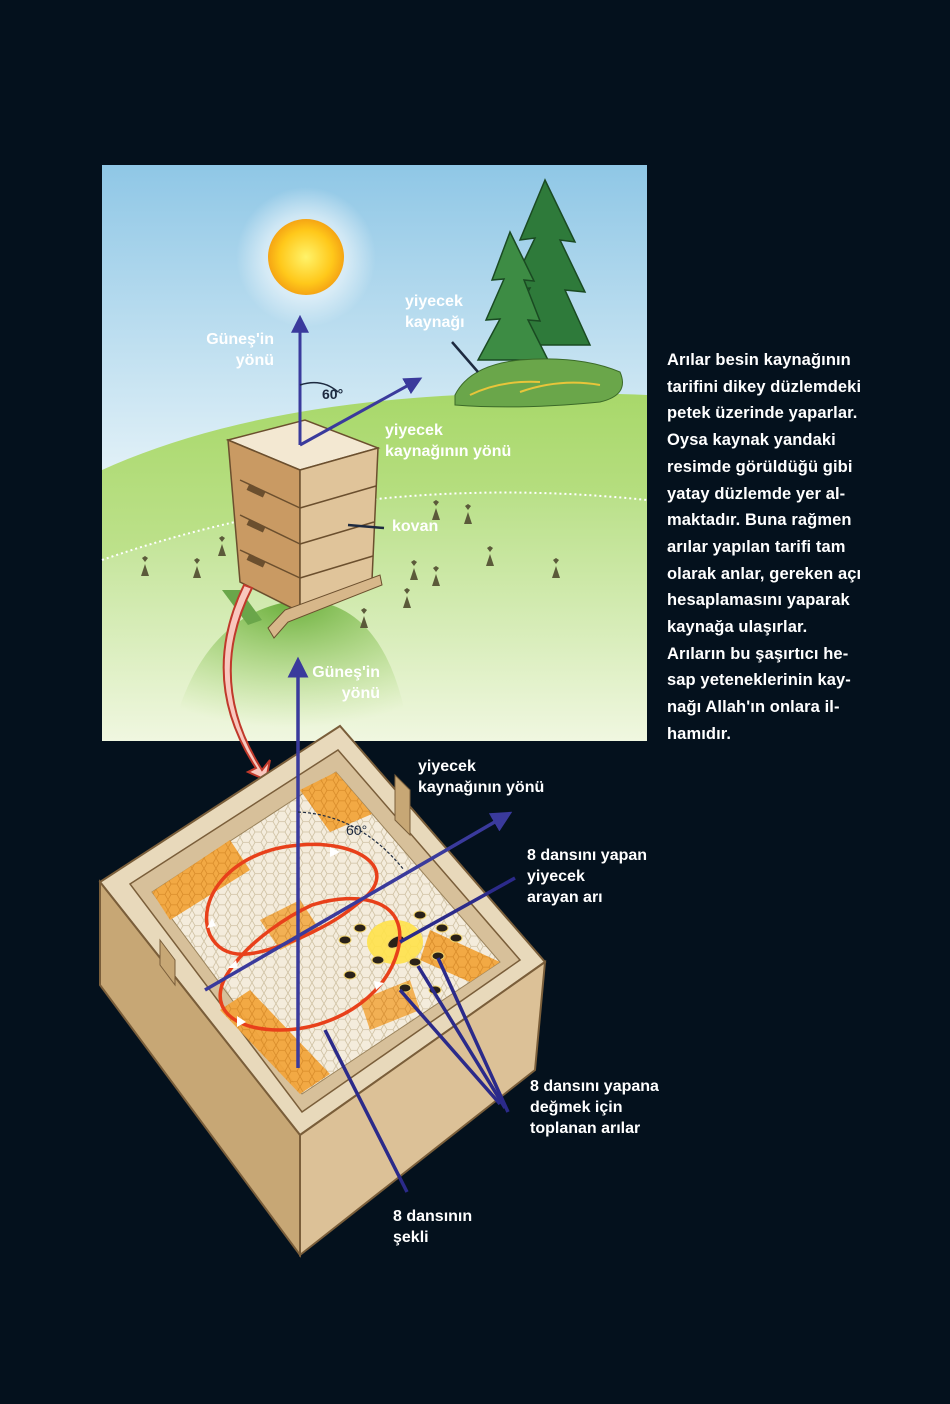 The height and width of the screenshot is (1404, 950). Describe the element at coordinates (319, 387) in the screenshot. I see `angle-arc-top` at that location.